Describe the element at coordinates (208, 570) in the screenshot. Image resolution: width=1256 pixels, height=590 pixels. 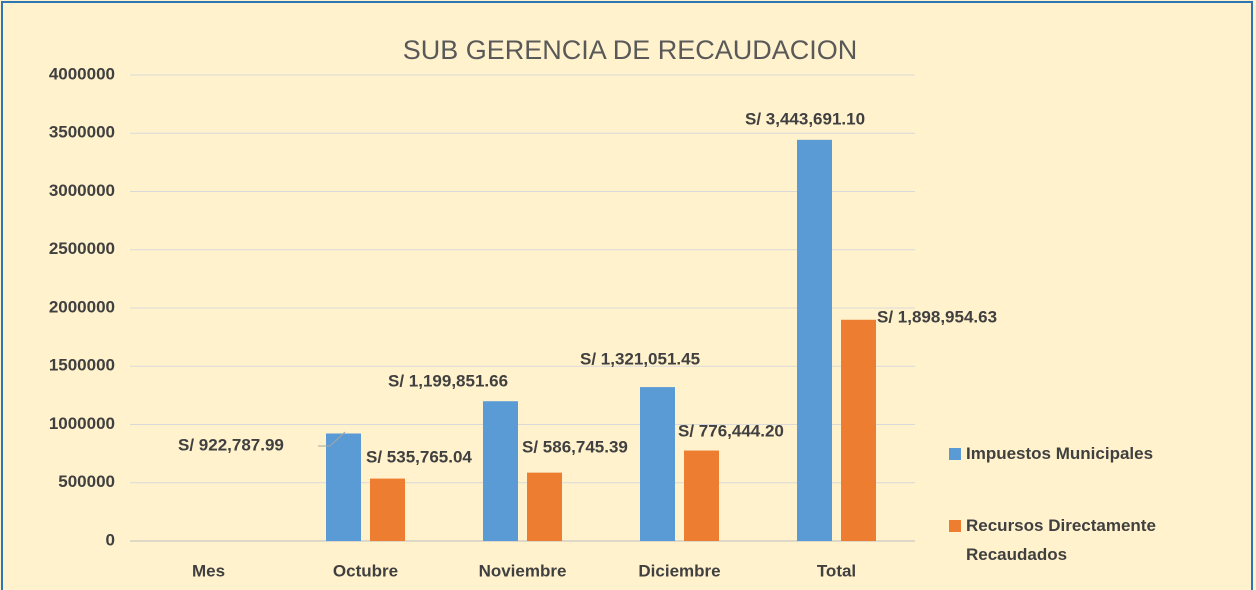
I see `x-tick-label: Mes` at that location.